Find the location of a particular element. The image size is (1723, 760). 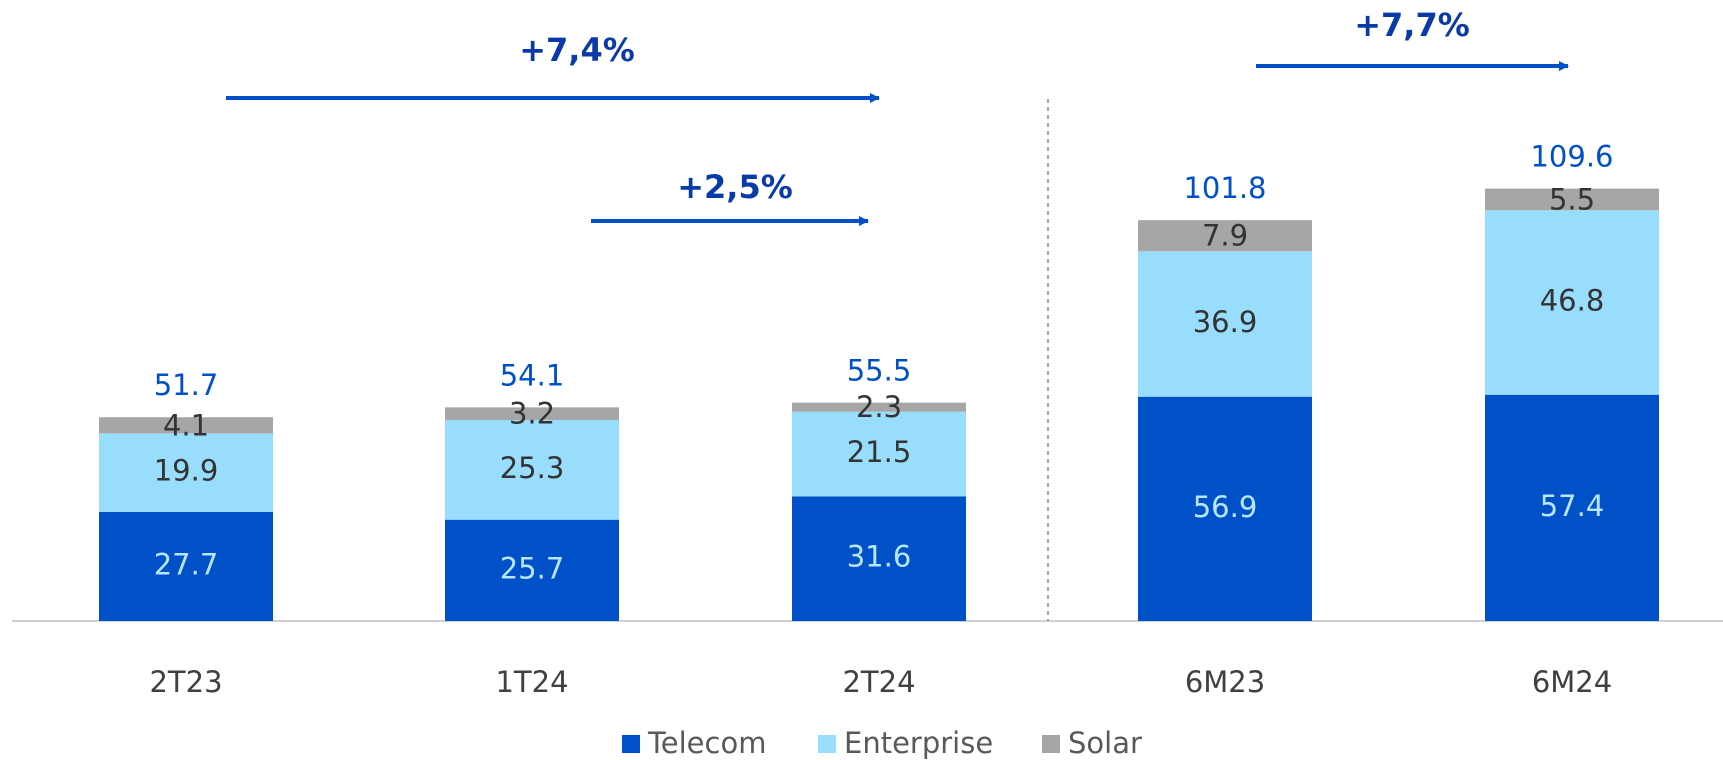

total-label: 54.1 is located at coordinates (532, 375).